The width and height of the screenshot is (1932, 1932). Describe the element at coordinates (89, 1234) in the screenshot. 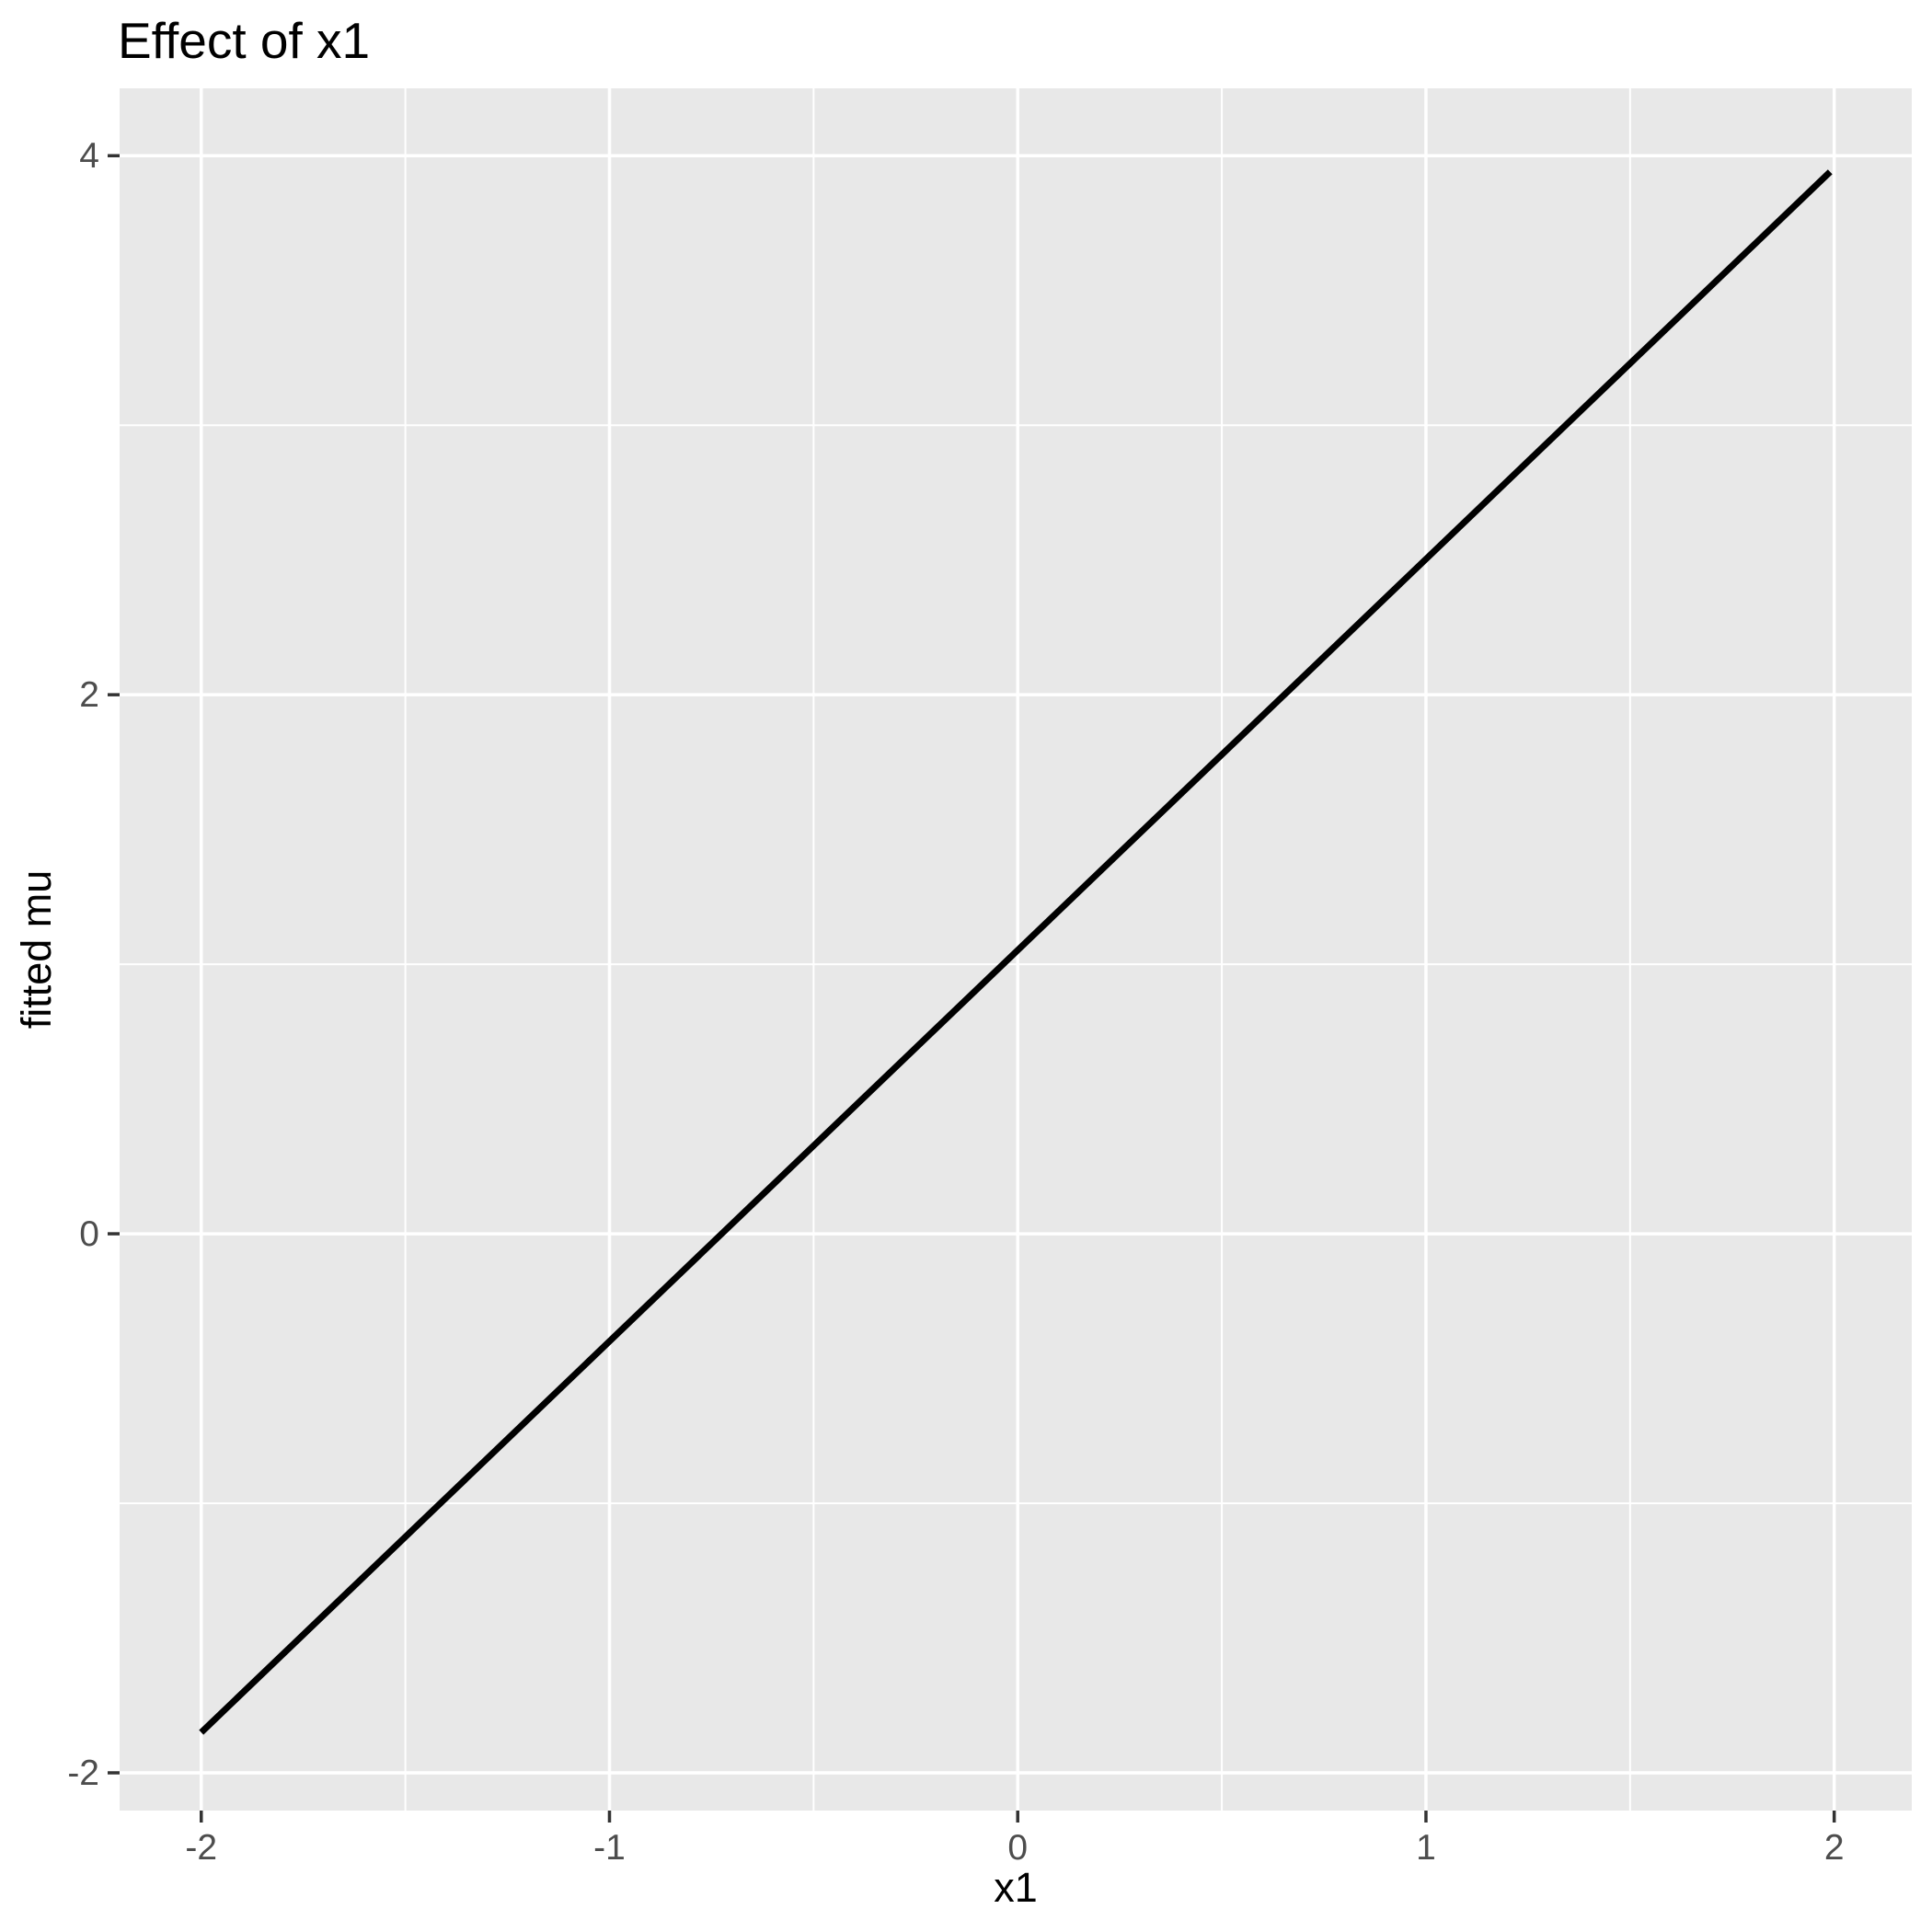

I see `y-tick-label: 0` at that location.